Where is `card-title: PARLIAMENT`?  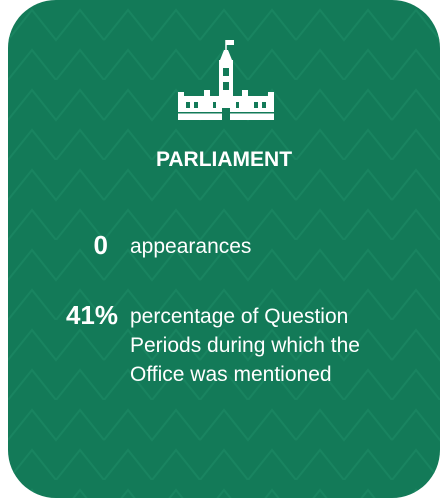 card-title: PARLIAMENT is located at coordinates (224, 159).